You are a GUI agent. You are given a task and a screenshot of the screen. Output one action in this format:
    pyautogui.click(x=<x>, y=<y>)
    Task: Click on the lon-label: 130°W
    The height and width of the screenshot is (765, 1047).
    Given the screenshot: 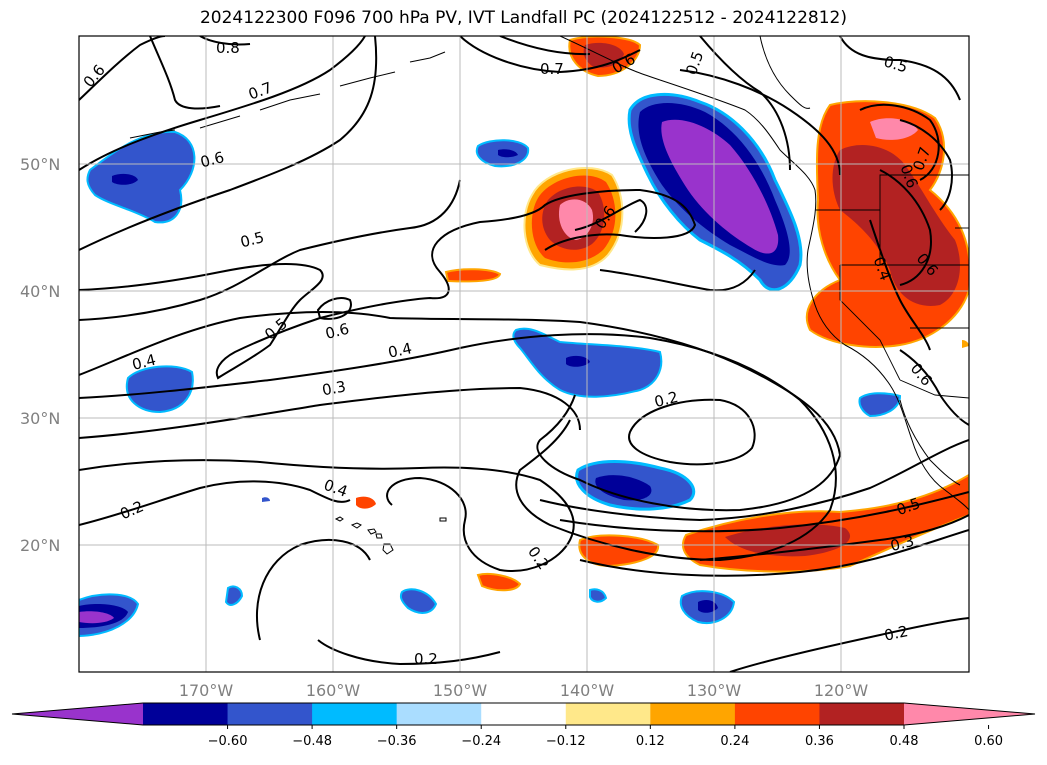 What is the action you would take?
    pyautogui.click(x=714, y=690)
    